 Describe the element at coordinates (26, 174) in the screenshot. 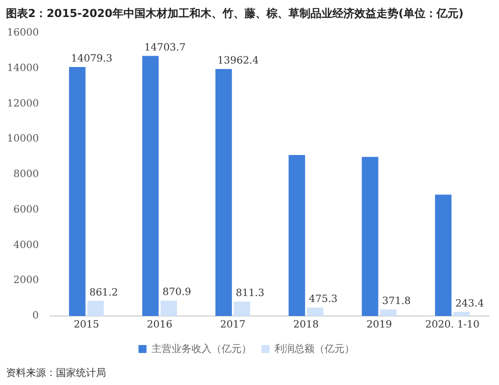

I see `y-tick-label: 8000` at that location.